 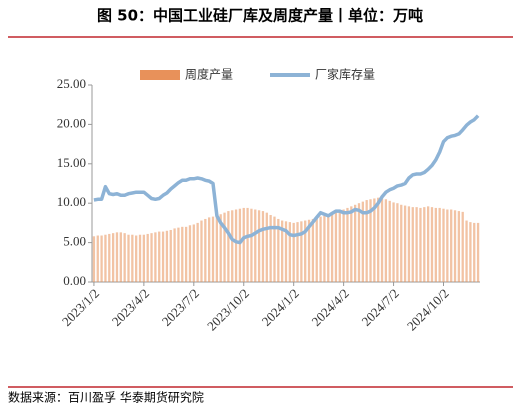 What do you see at coordinates (209, 74) in the screenshot?
I see `legend-label: 周度产量` at bounding box center [209, 74].